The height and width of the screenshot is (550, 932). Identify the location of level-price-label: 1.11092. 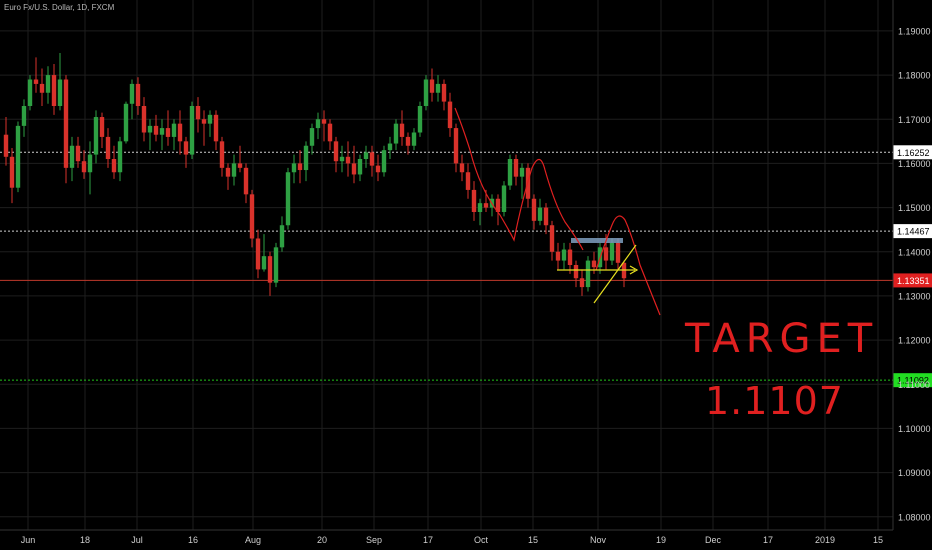
(913, 381).